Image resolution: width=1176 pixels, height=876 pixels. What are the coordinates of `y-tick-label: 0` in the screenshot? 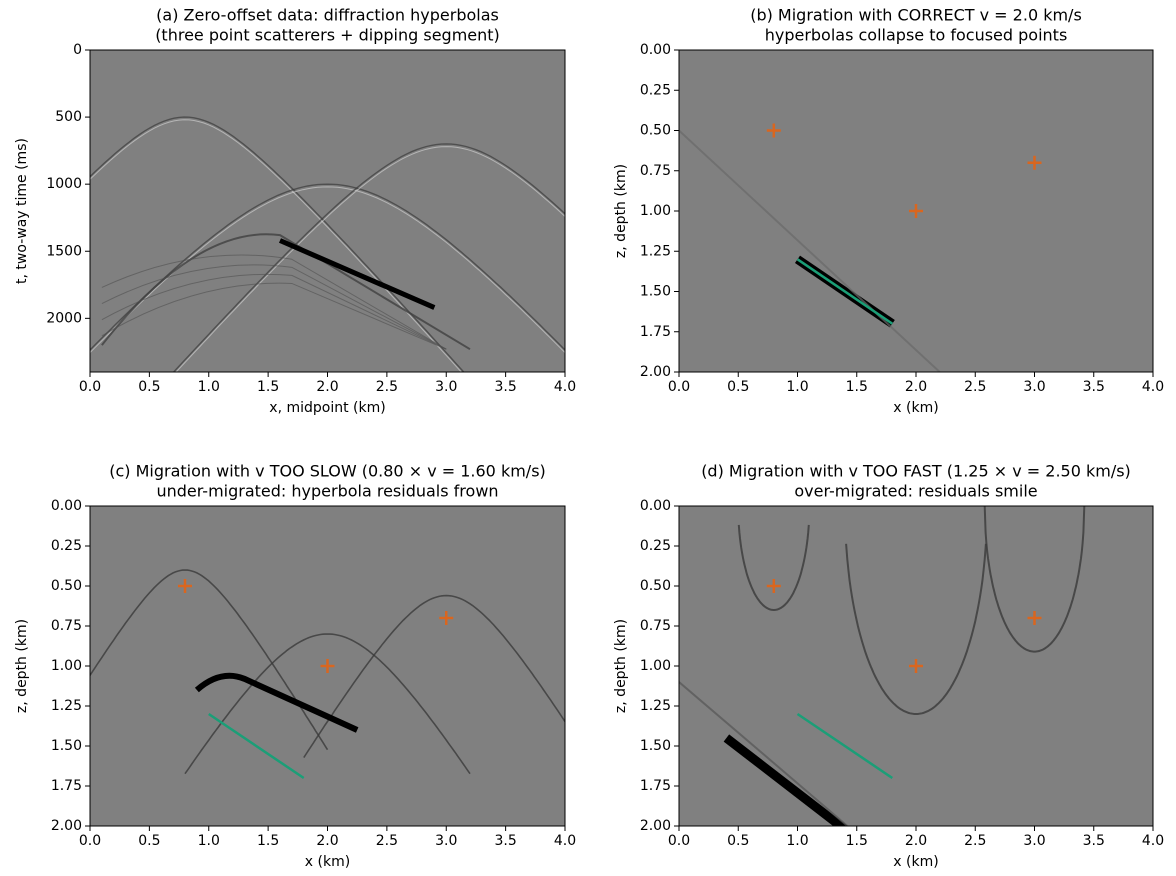 It's located at (77, 50).